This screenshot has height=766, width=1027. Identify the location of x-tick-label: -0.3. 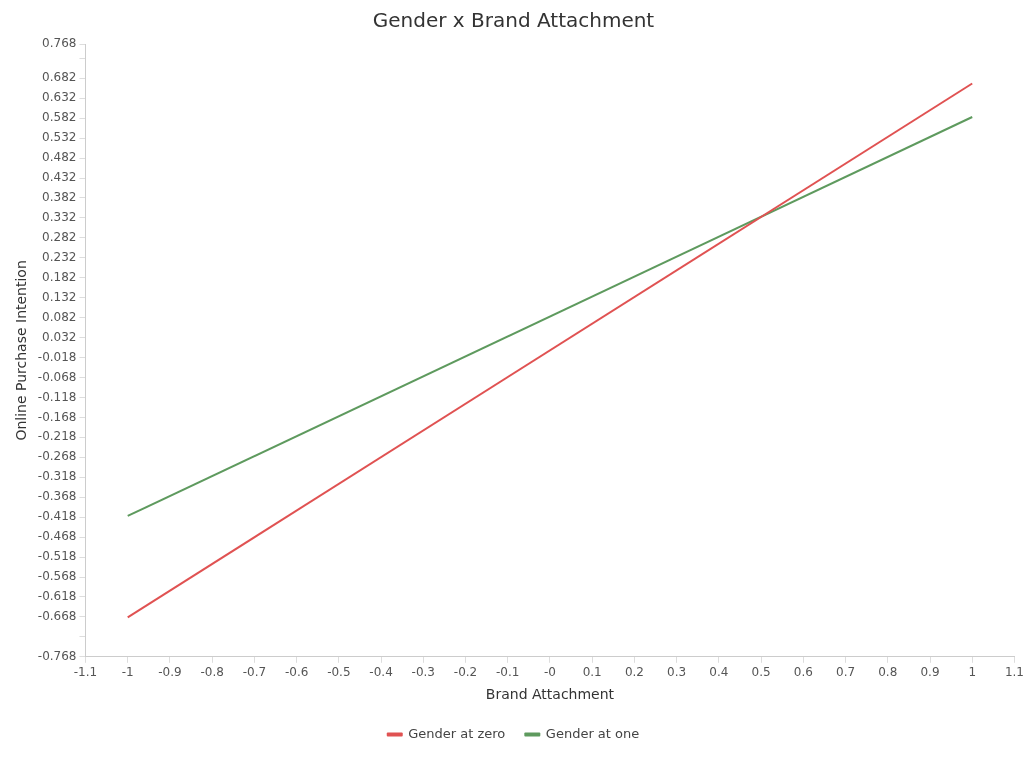
(423, 672).